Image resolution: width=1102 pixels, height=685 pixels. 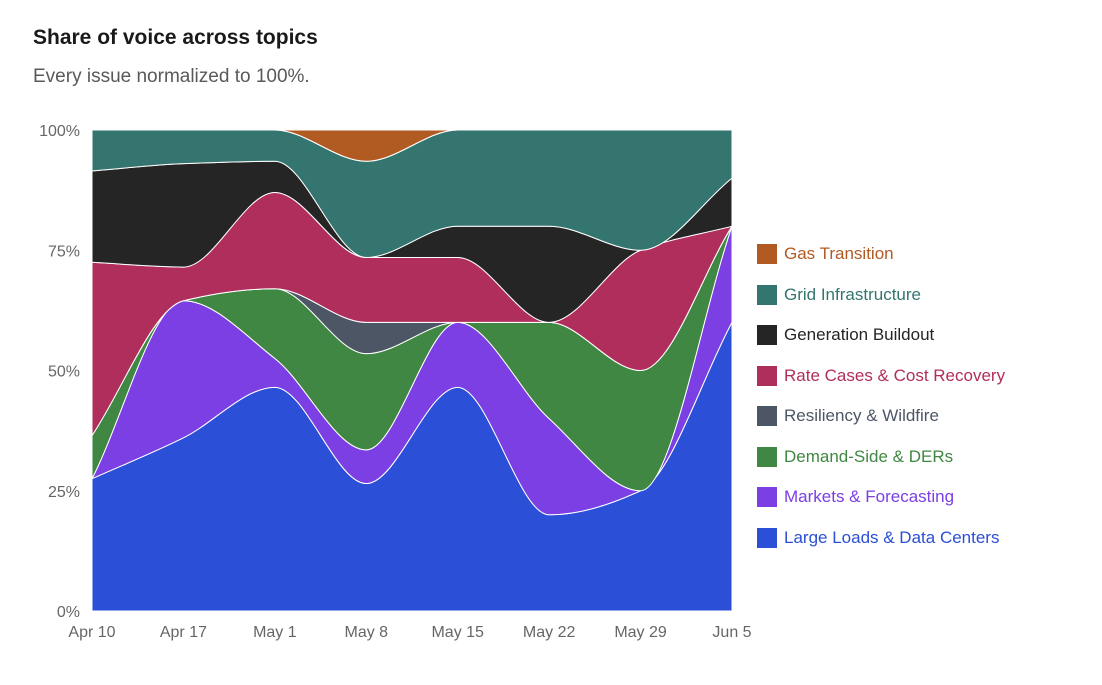 I want to click on y-tick-label: 100%, so click(x=59, y=131).